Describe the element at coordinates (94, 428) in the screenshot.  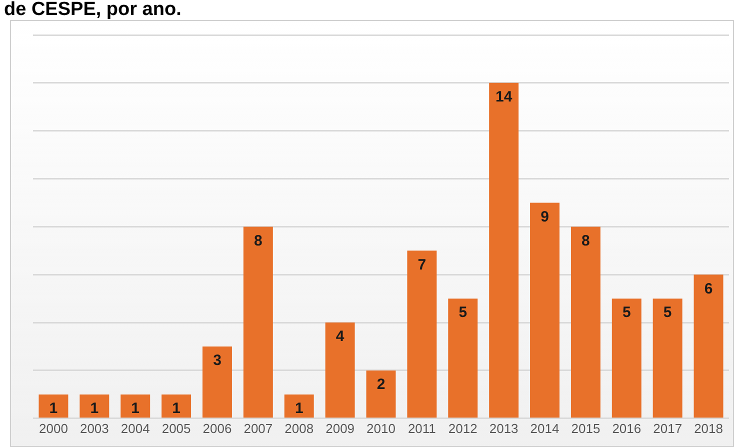
I see `x-tick-label: 2003` at that location.